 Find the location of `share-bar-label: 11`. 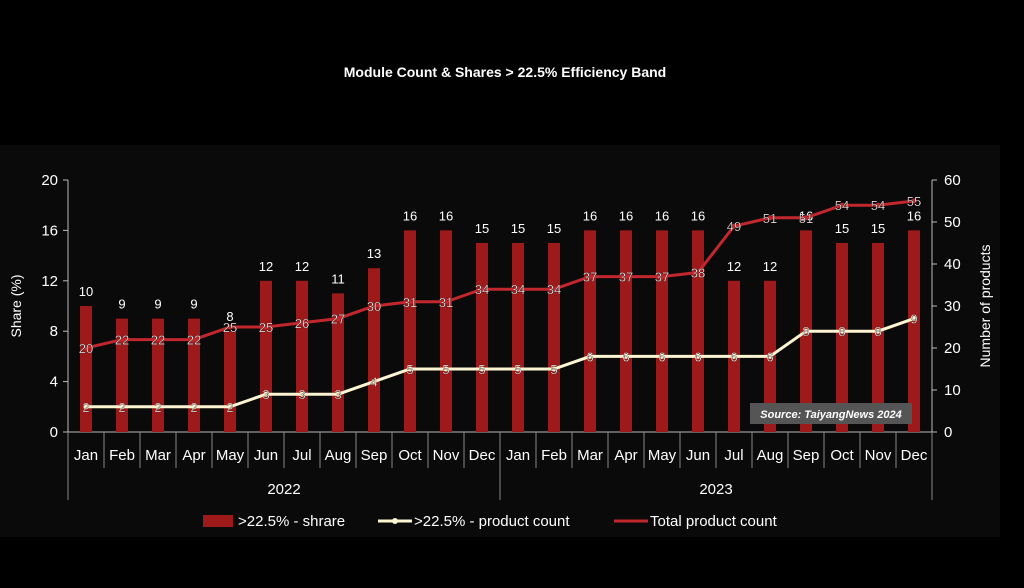

share-bar-label: 11 is located at coordinates (338, 278).